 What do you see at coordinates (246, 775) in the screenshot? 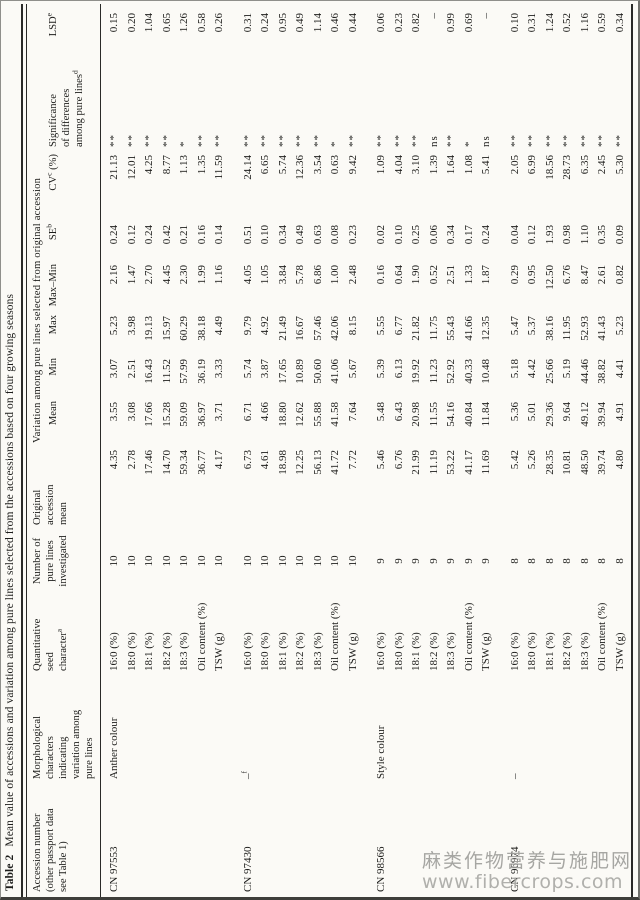
I see `morphology-cell: –f` at bounding box center [246, 775].